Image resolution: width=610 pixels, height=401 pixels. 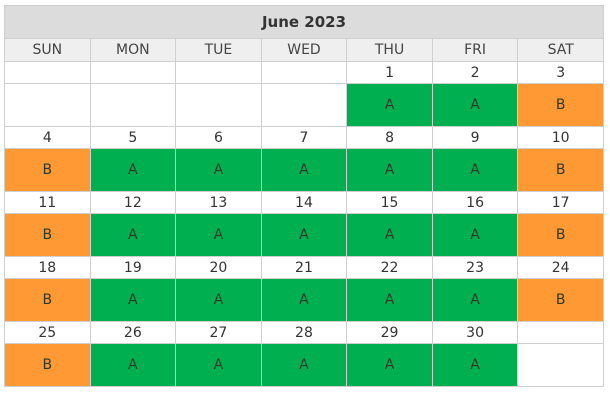 What do you see at coordinates (218, 137) in the screenshot?
I see `date-number: 6` at bounding box center [218, 137].